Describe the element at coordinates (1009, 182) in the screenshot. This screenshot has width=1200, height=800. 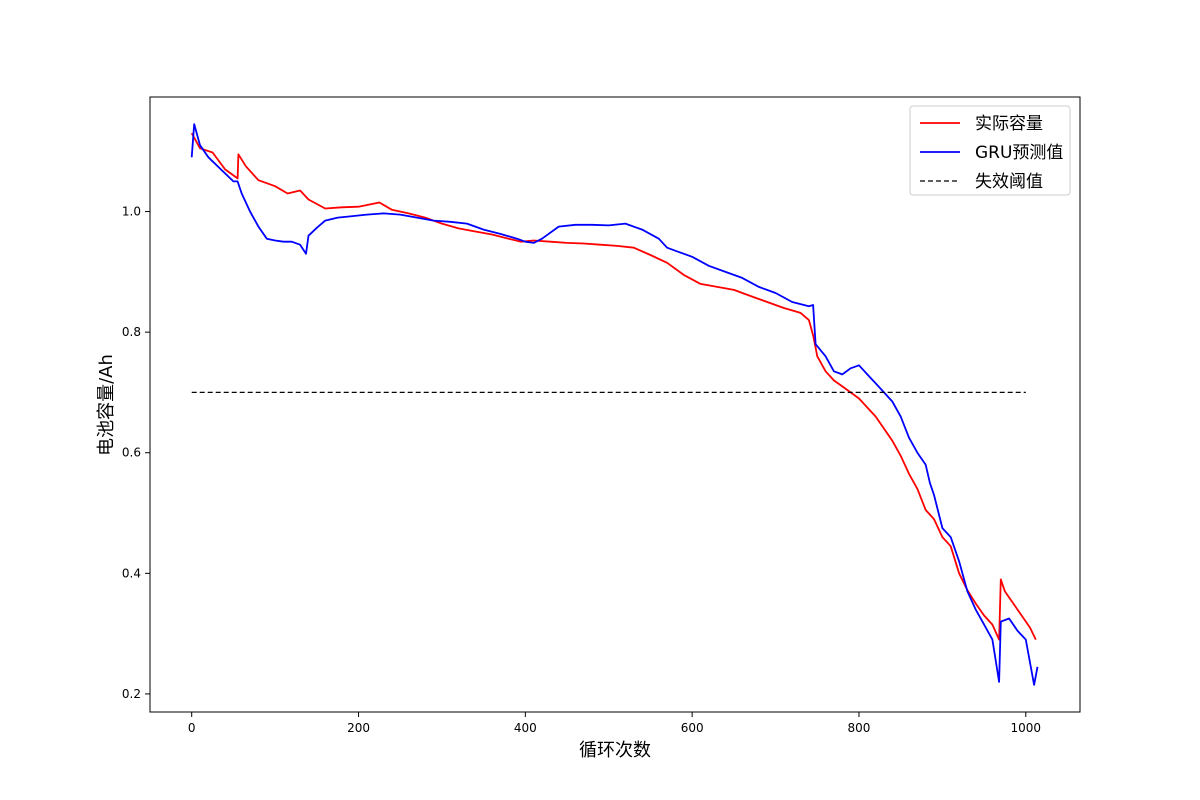
I see `legend-label-2: 失效阈值` at that location.